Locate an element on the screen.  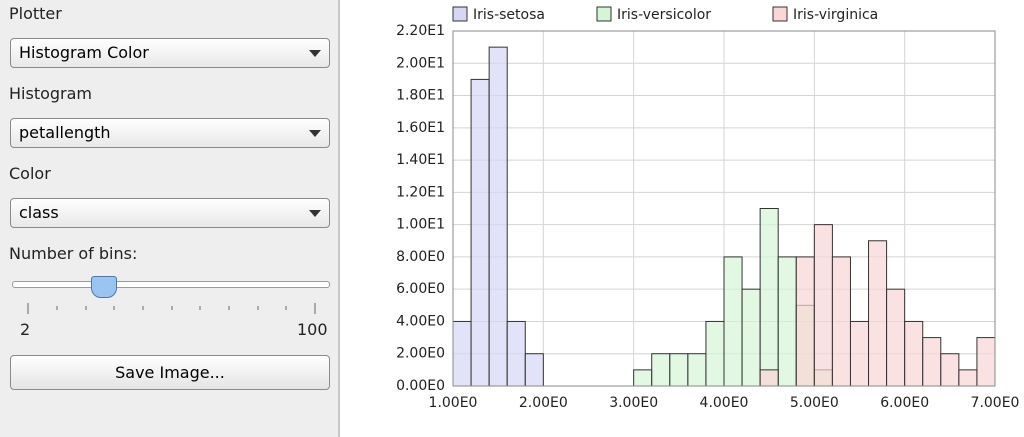
slider-max: 100 is located at coordinates (312, 329).